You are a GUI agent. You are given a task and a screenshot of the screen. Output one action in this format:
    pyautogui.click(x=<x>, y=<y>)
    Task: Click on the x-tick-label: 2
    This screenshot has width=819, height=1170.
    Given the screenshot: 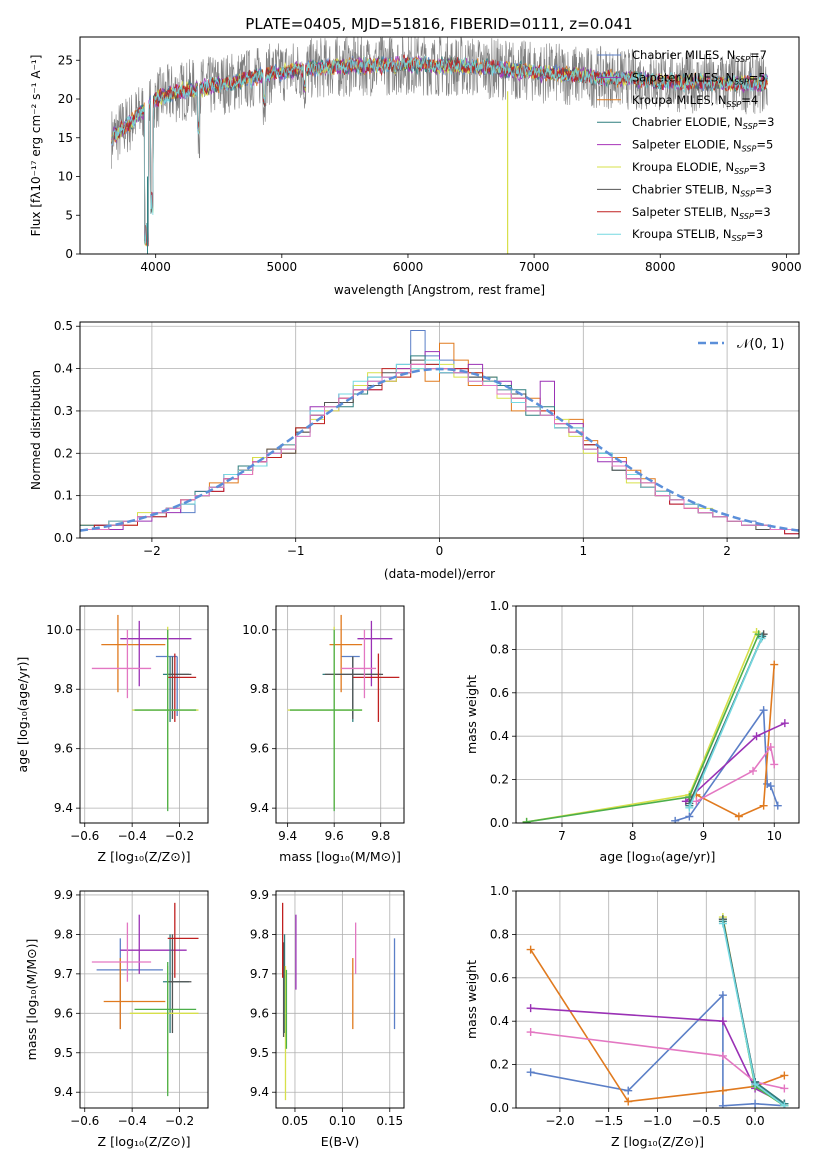 What is the action you would take?
    pyautogui.click(x=727, y=551)
    